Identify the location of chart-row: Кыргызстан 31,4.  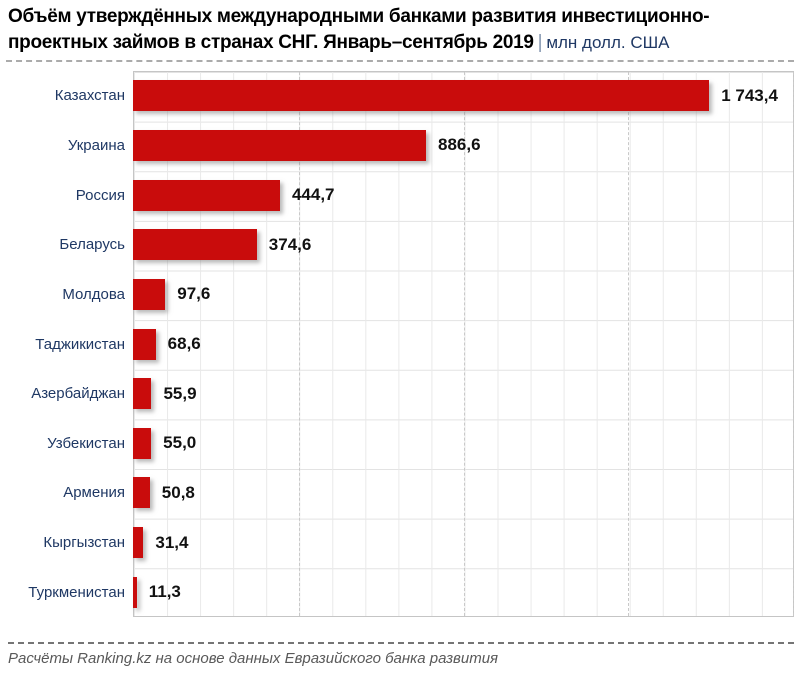
(397, 543).